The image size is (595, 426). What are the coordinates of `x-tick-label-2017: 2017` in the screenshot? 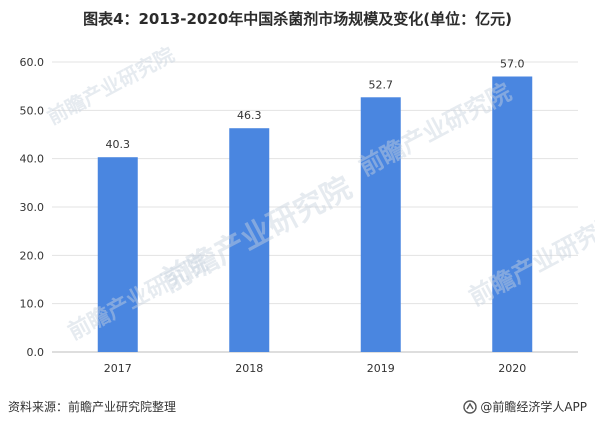 It's located at (118, 368).